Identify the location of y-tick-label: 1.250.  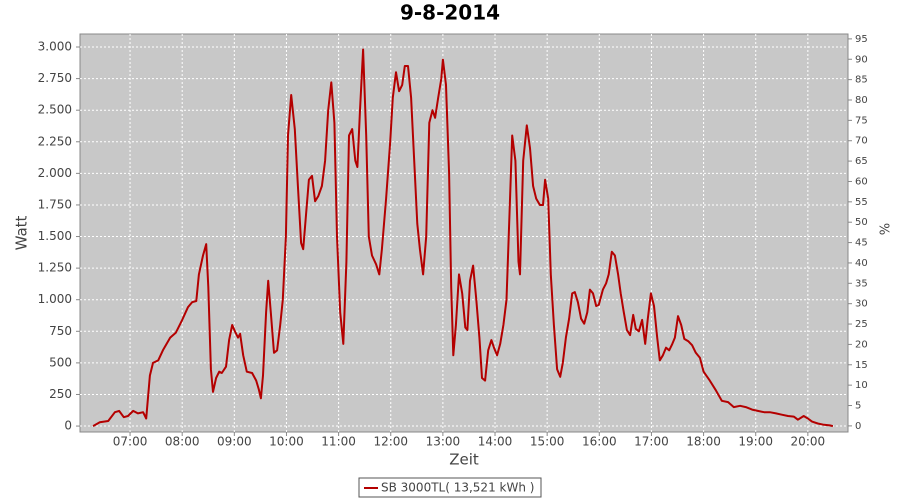
(55, 268).